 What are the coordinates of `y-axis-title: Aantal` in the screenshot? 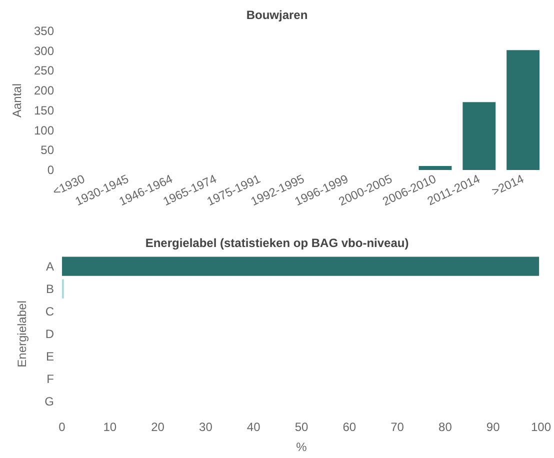 It's located at (17, 100).